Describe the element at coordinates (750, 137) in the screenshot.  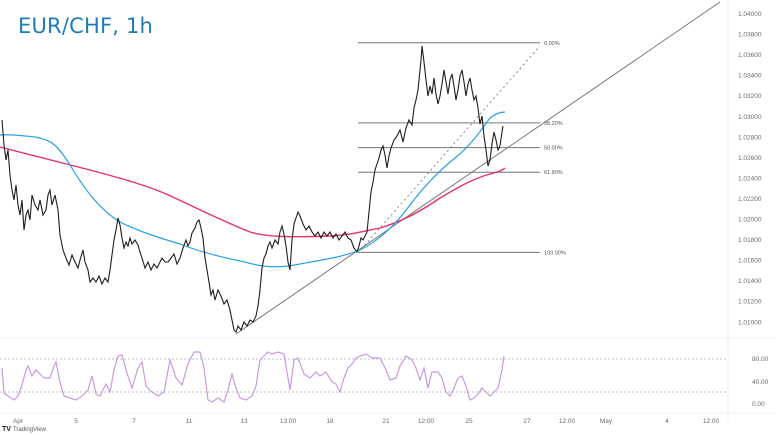
I see `price-axis-label: 1.02800` at that location.